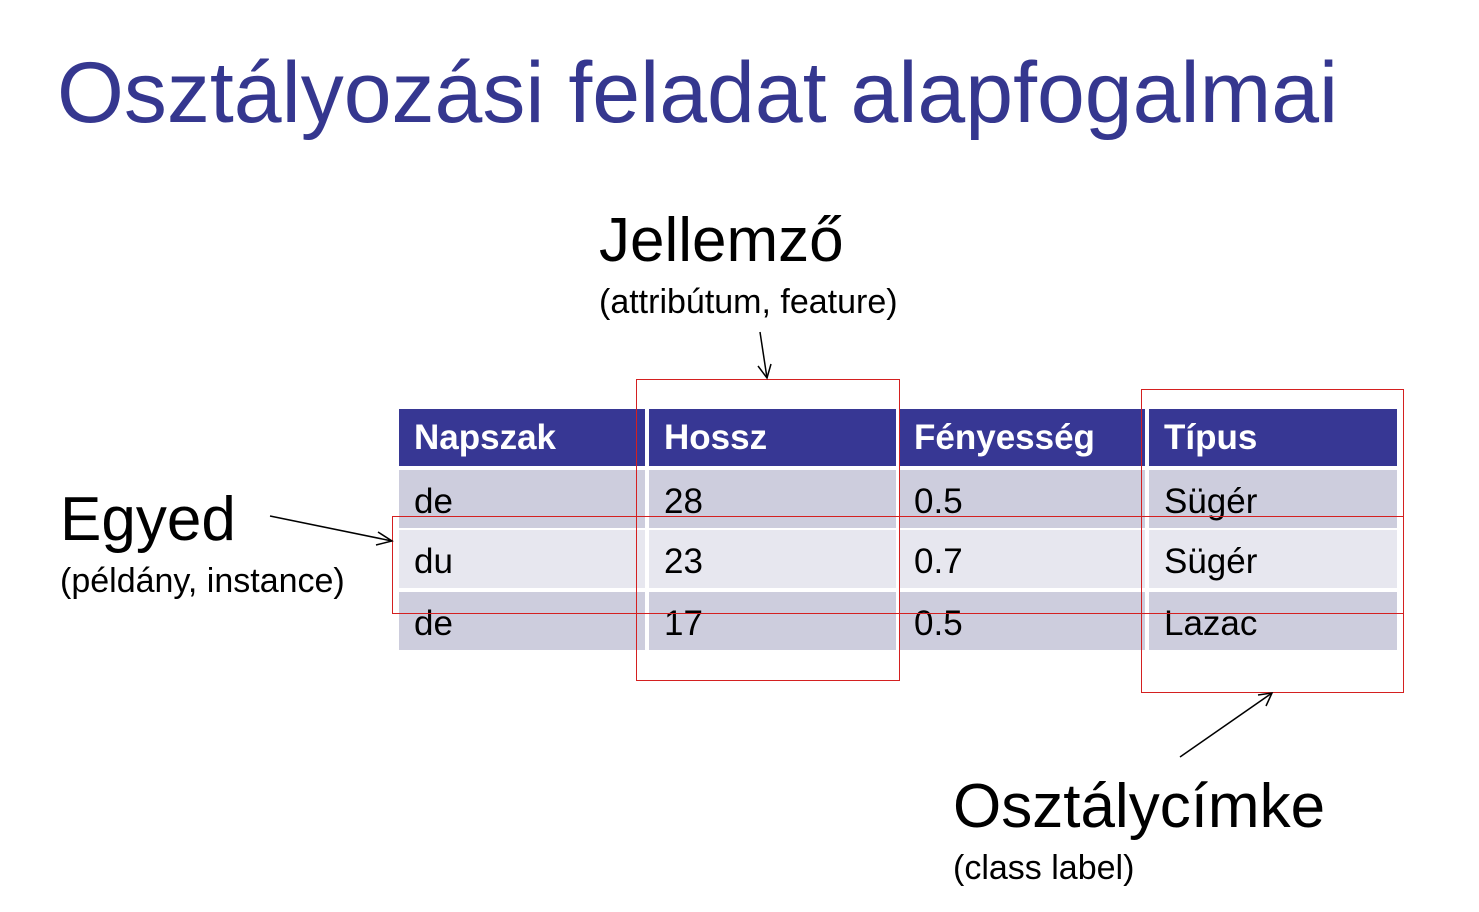 The image size is (1479, 912). Describe the element at coordinates (698, 93) in the screenshot. I see `slide-title: Osztályozási feladat alapfogalmai` at that location.